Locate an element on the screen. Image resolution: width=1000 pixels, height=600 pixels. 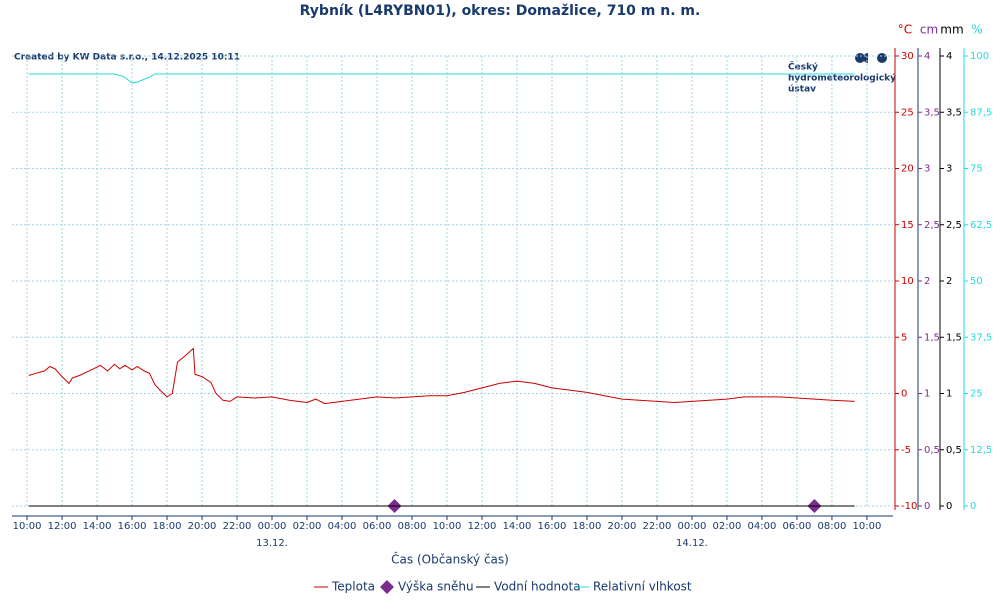
logo-text: hydrometeorologický is located at coordinates (842, 79).